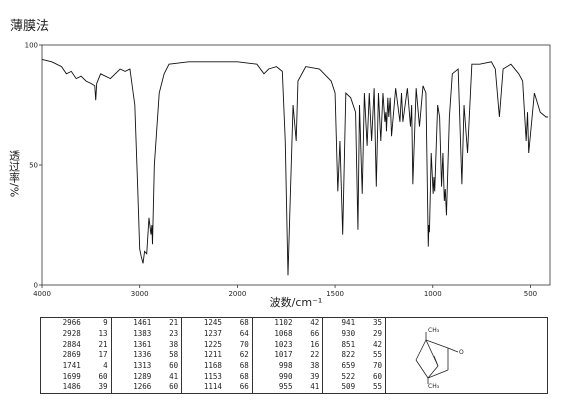 The image size is (570, 402). Describe the element at coordinates (203, 388) in the screenshot. I see `wavenumber-cell: 1114` at that location.